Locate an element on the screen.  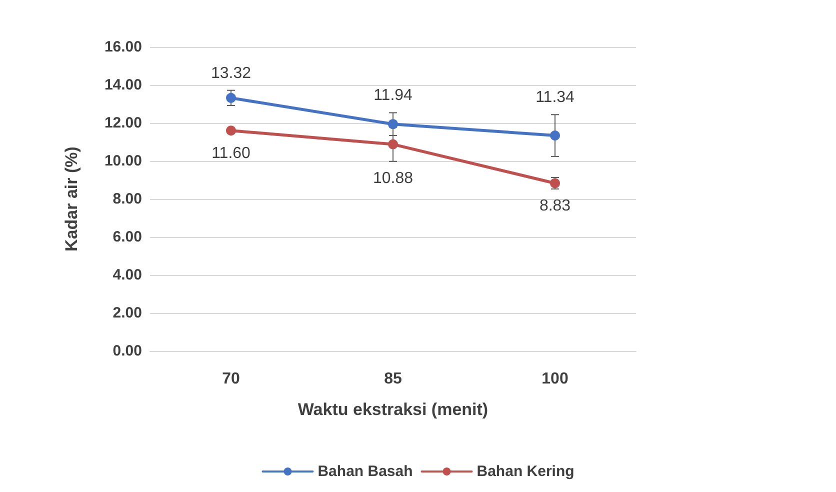
data-label: 11.94 is located at coordinates (393, 95).